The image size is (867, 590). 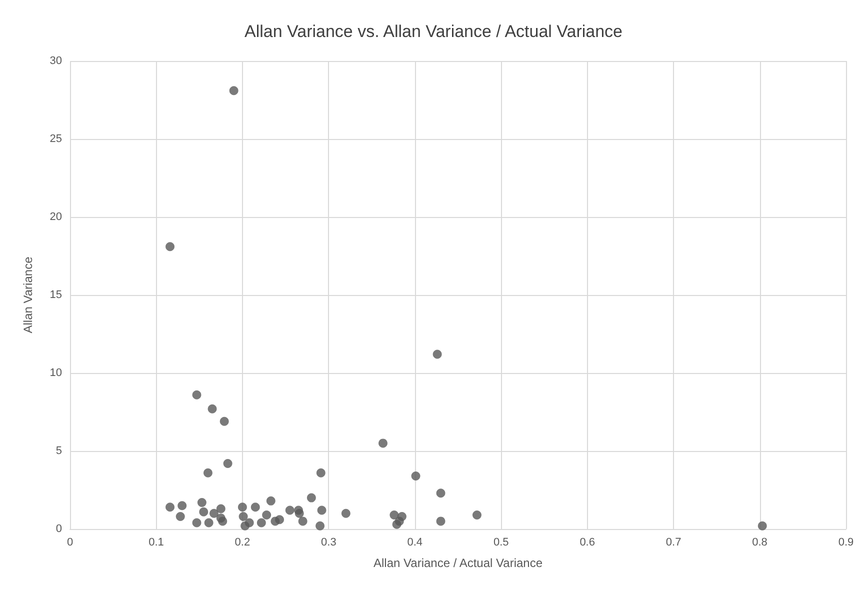 I want to click on x-tick-label: 0, so click(x=70, y=542).